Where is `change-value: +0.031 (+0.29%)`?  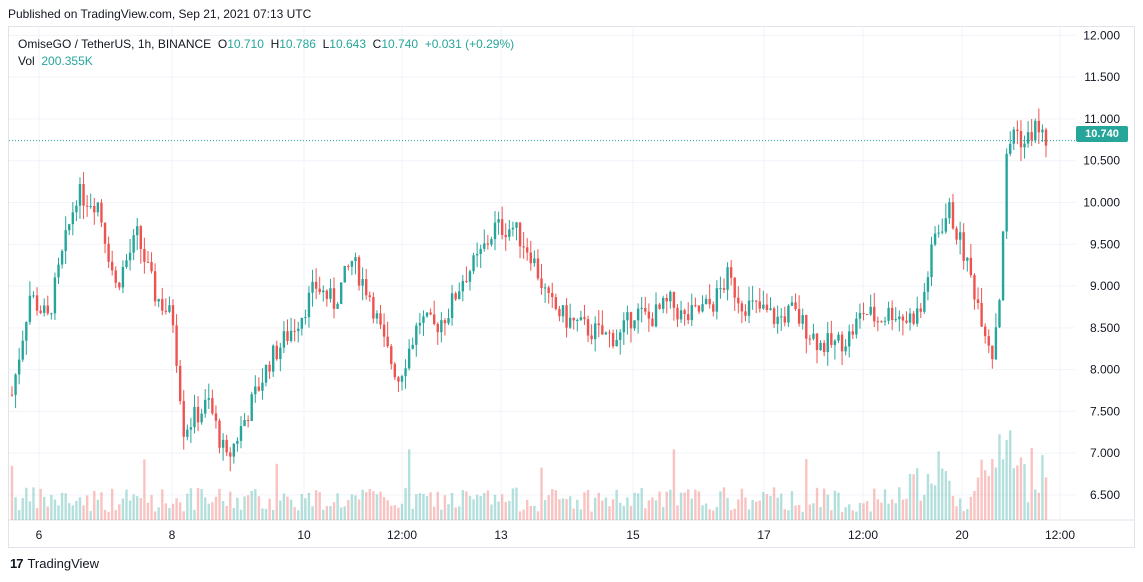
change-value: +0.031 (+0.29%) is located at coordinates (469, 44).